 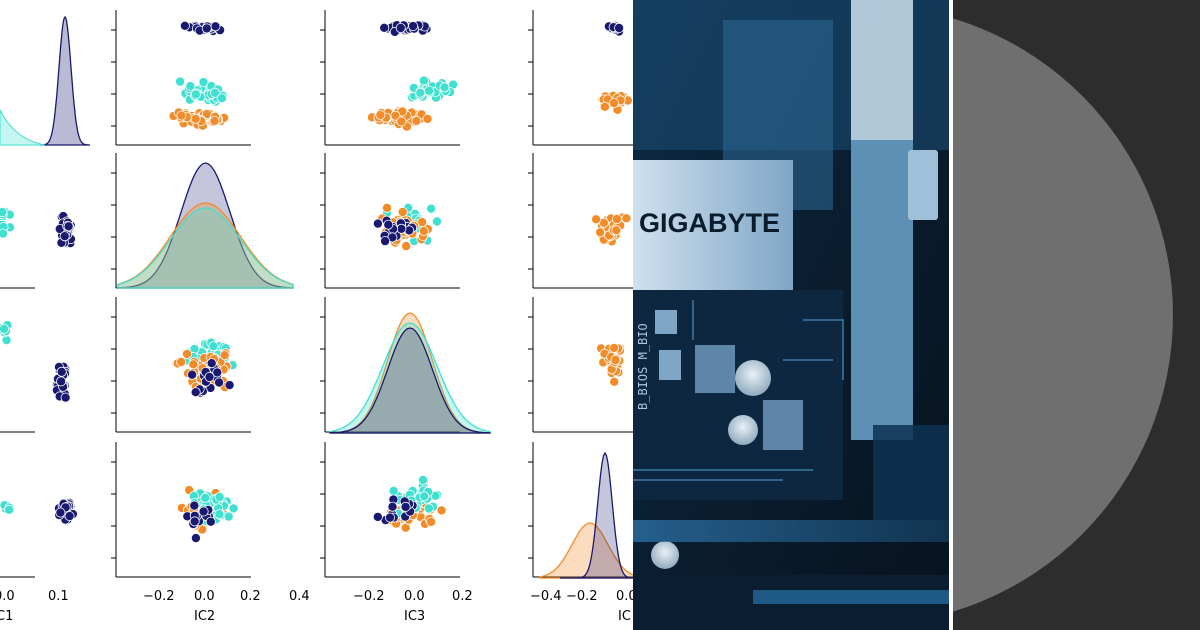 What do you see at coordinates (624, 596) in the screenshot?
I see `tick-col4-2: 0.0` at bounding box center [624, 596].